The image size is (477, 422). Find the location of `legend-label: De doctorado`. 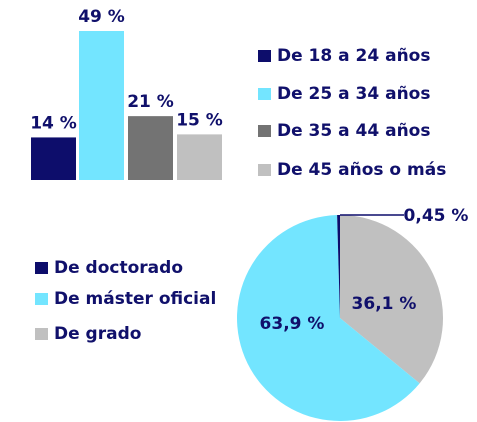

legend-label: De doctorado is located at coordinates (118, 268).